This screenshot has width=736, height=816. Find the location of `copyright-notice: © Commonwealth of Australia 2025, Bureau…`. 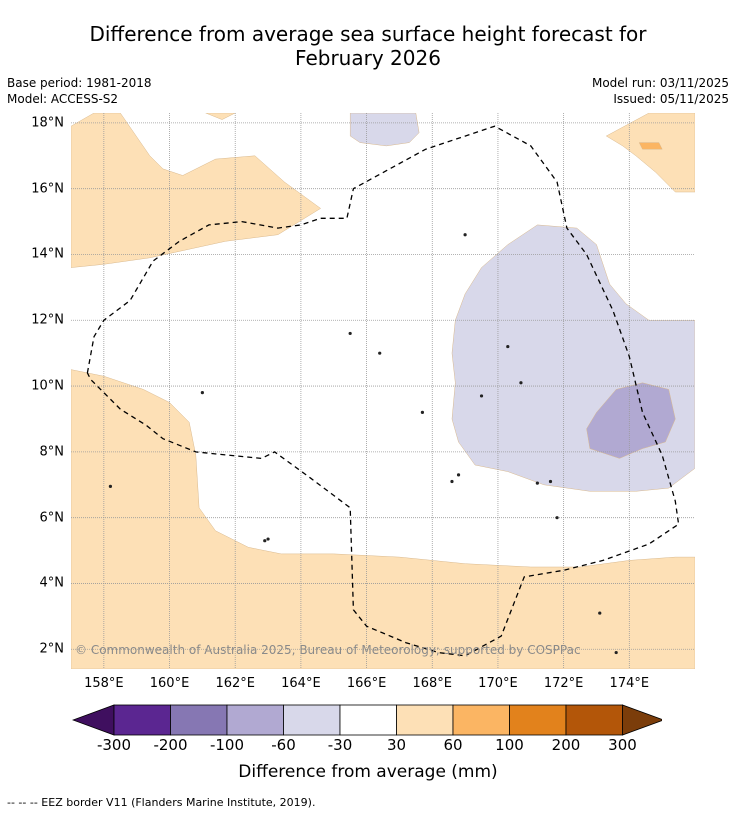

copyright-notice: © Commonwealth of Australia 2025, Bureau… is located at coordinates (328, 650).